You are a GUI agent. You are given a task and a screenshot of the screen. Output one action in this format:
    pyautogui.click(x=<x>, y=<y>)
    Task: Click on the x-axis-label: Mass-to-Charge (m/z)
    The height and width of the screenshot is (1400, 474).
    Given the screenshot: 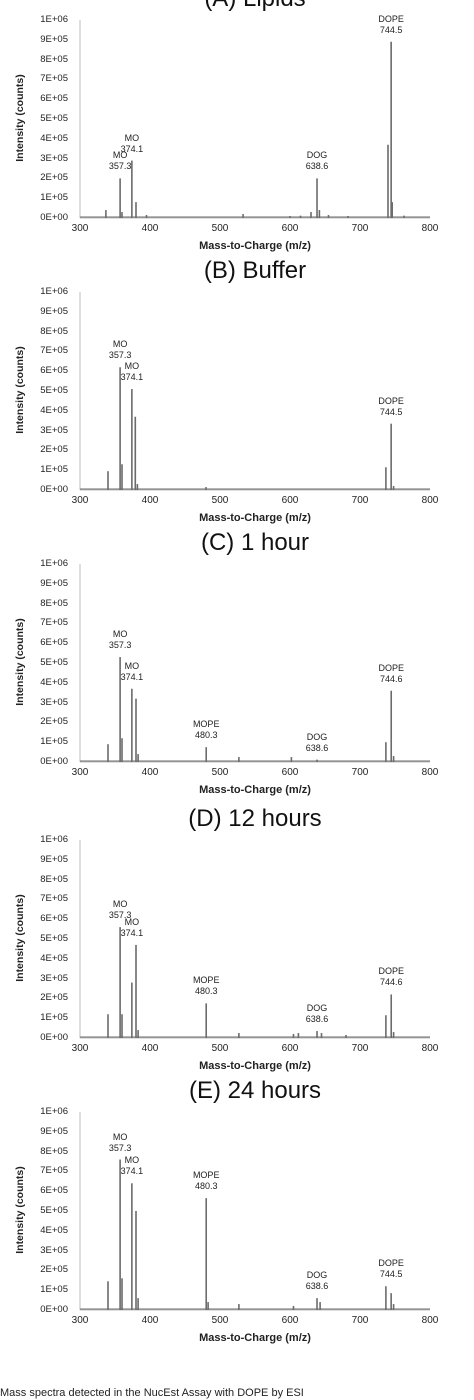 What is the action you would take?
    pyautogui.click(x=255, y=518)
    